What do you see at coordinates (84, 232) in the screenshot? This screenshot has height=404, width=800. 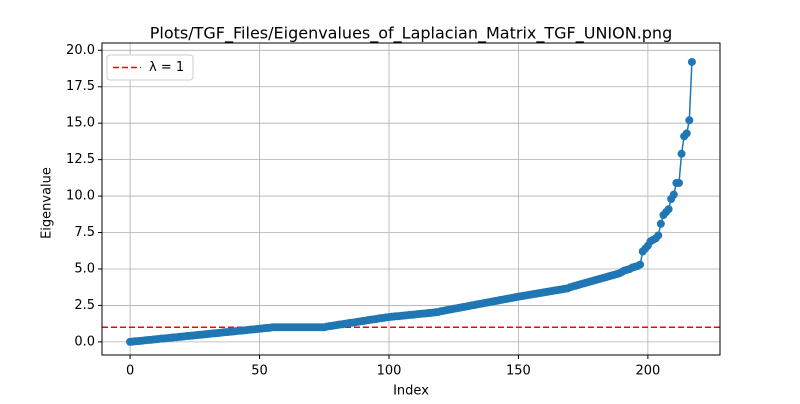 I see `y-tick-label: 7.5` at bounding box center [84, 232].